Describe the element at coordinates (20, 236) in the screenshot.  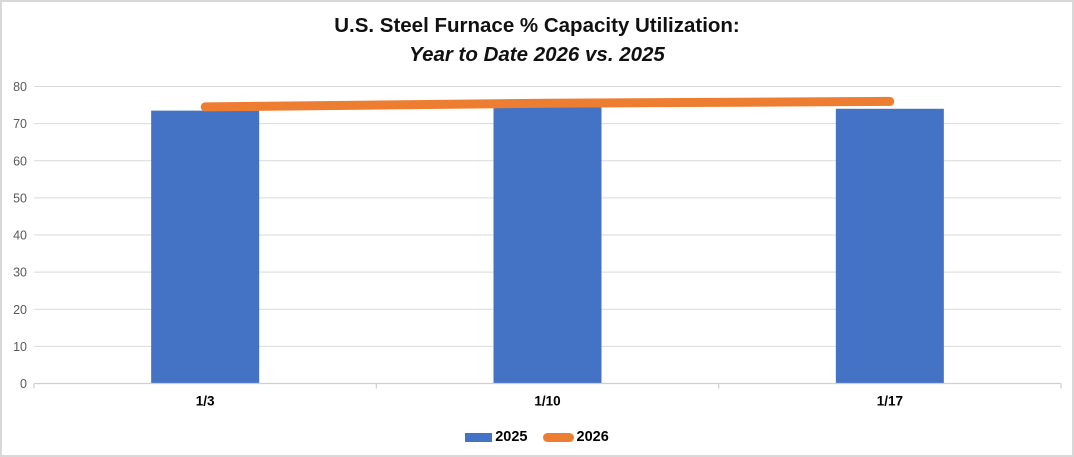
I see `y-tick-label: 40` at that location.